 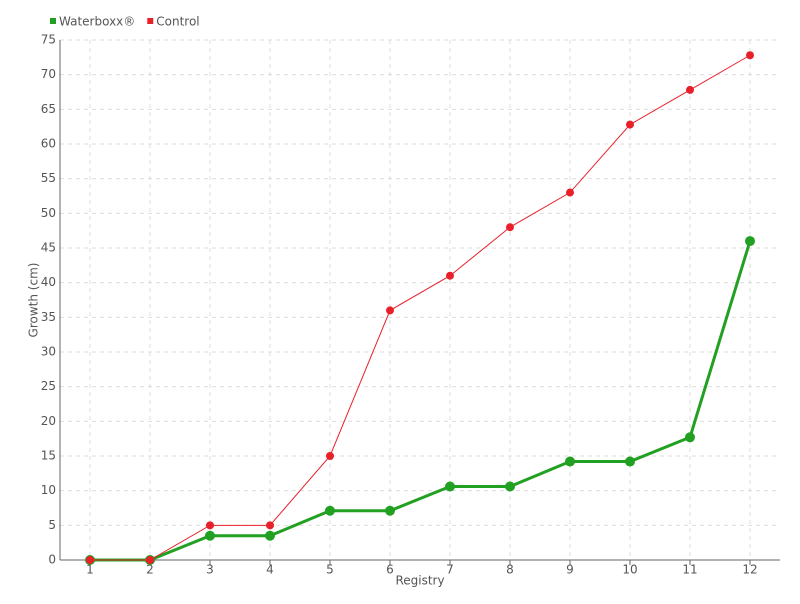 I want to click on x-tick-label: 4, so click(x=270, y=570).